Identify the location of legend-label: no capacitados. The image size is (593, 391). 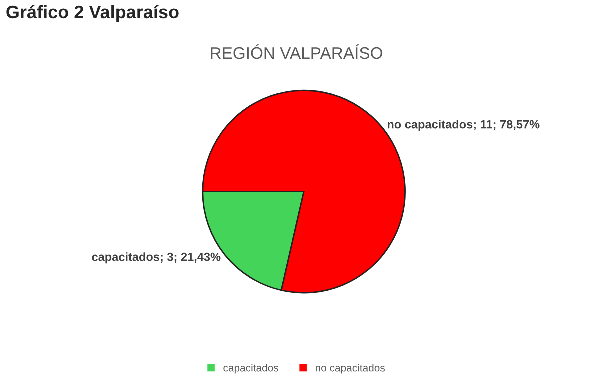
(350, 369).